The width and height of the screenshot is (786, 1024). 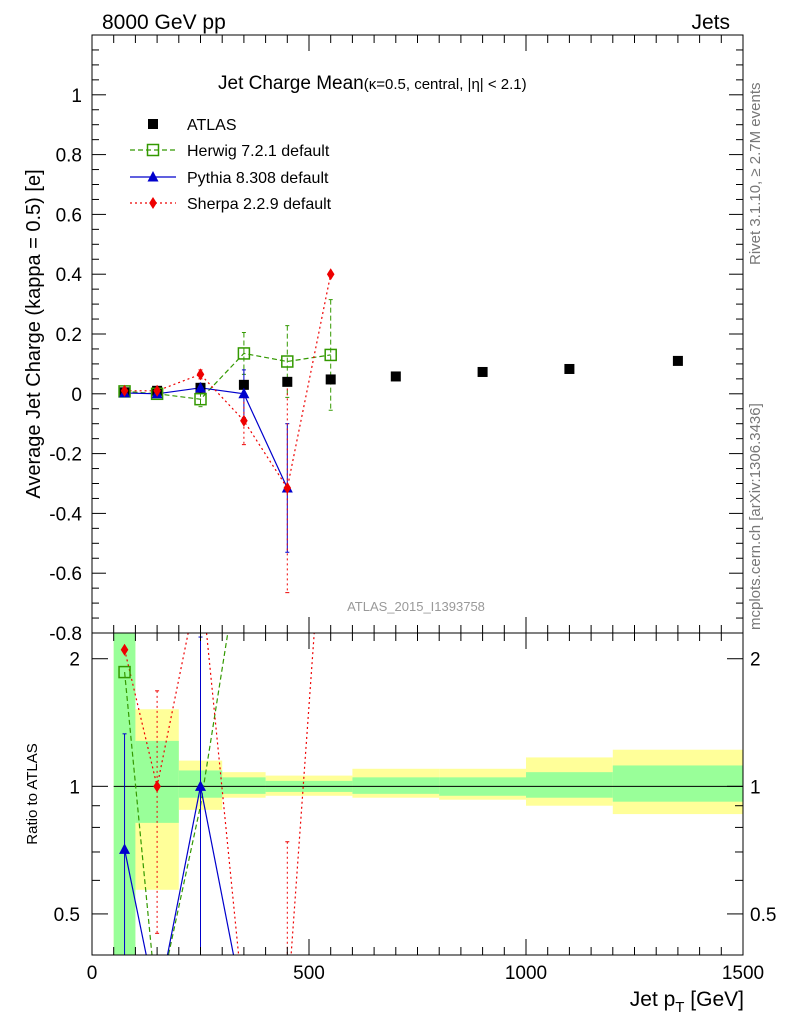 What do you see at coordinates (69, 335) in the screenshot?
I see `main-ytick-label: 0.2` at bounding box center [69, 335].